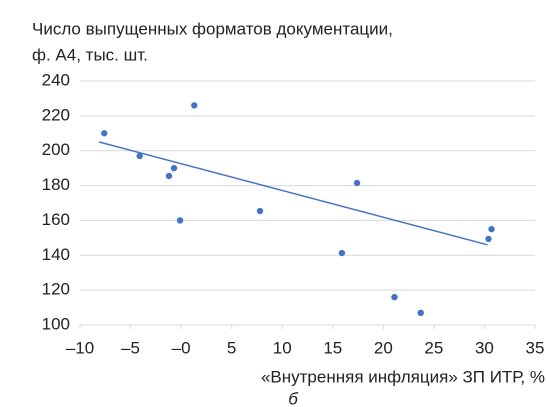 This screenshot has height=407, width=547. I want to click on x-tick-label: 15, so click(332, 347).